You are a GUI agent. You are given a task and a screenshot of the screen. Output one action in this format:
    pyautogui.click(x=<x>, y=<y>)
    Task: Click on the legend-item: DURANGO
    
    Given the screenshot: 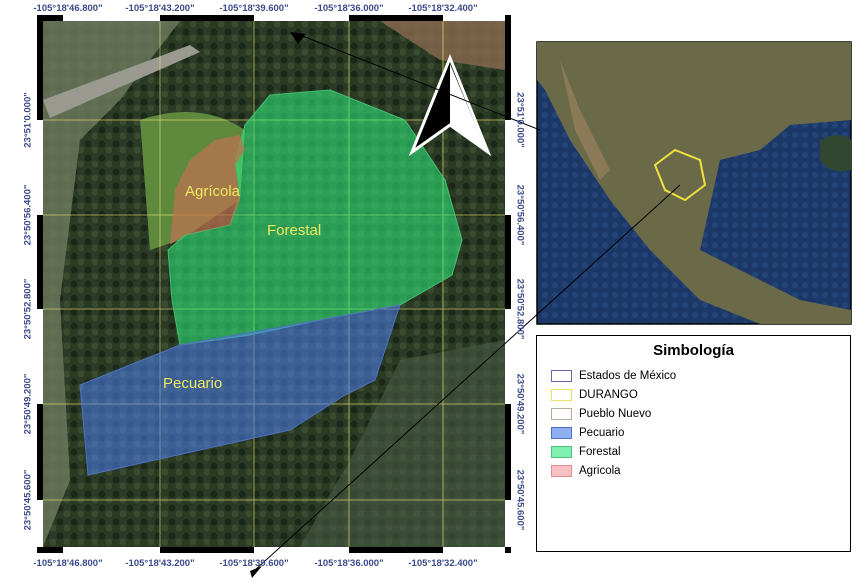 What is the action you would take?
    pyautogui.click(x=700, y=394)
    